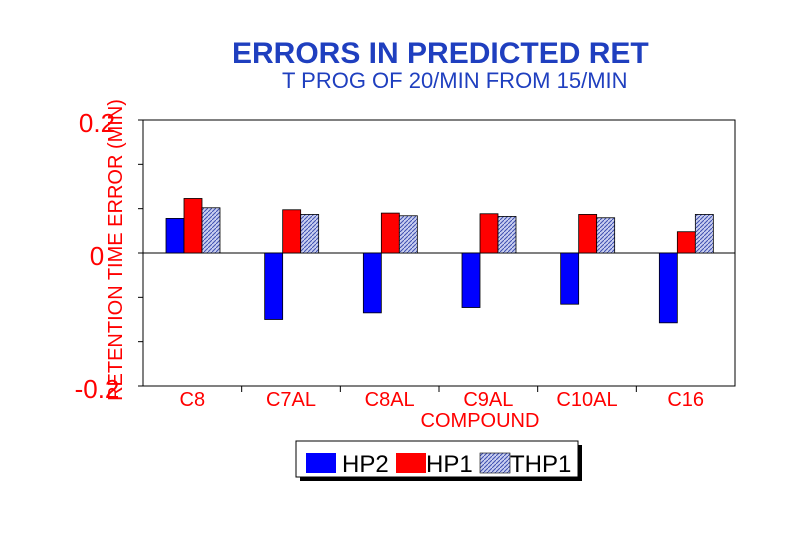 The image size is (810, 540). I want to click on chart-subtitle: T PROG OF 20/MIN FROM 15/MIN, so click(455, 80).